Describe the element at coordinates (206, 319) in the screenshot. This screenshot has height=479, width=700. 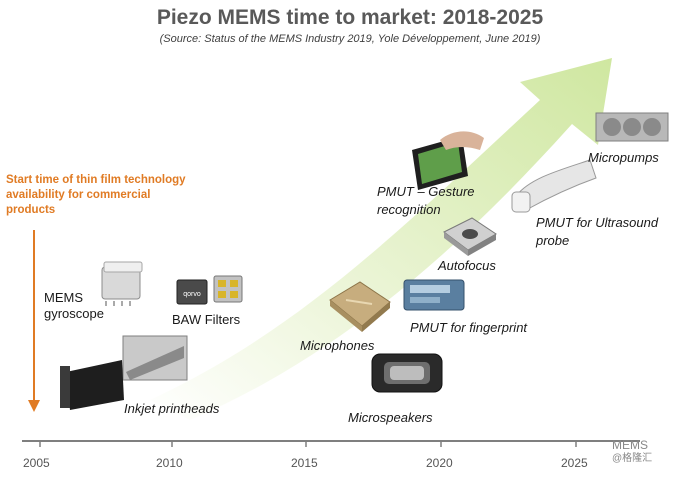
I see `label-baw-filters: BAW Filters` at that location.